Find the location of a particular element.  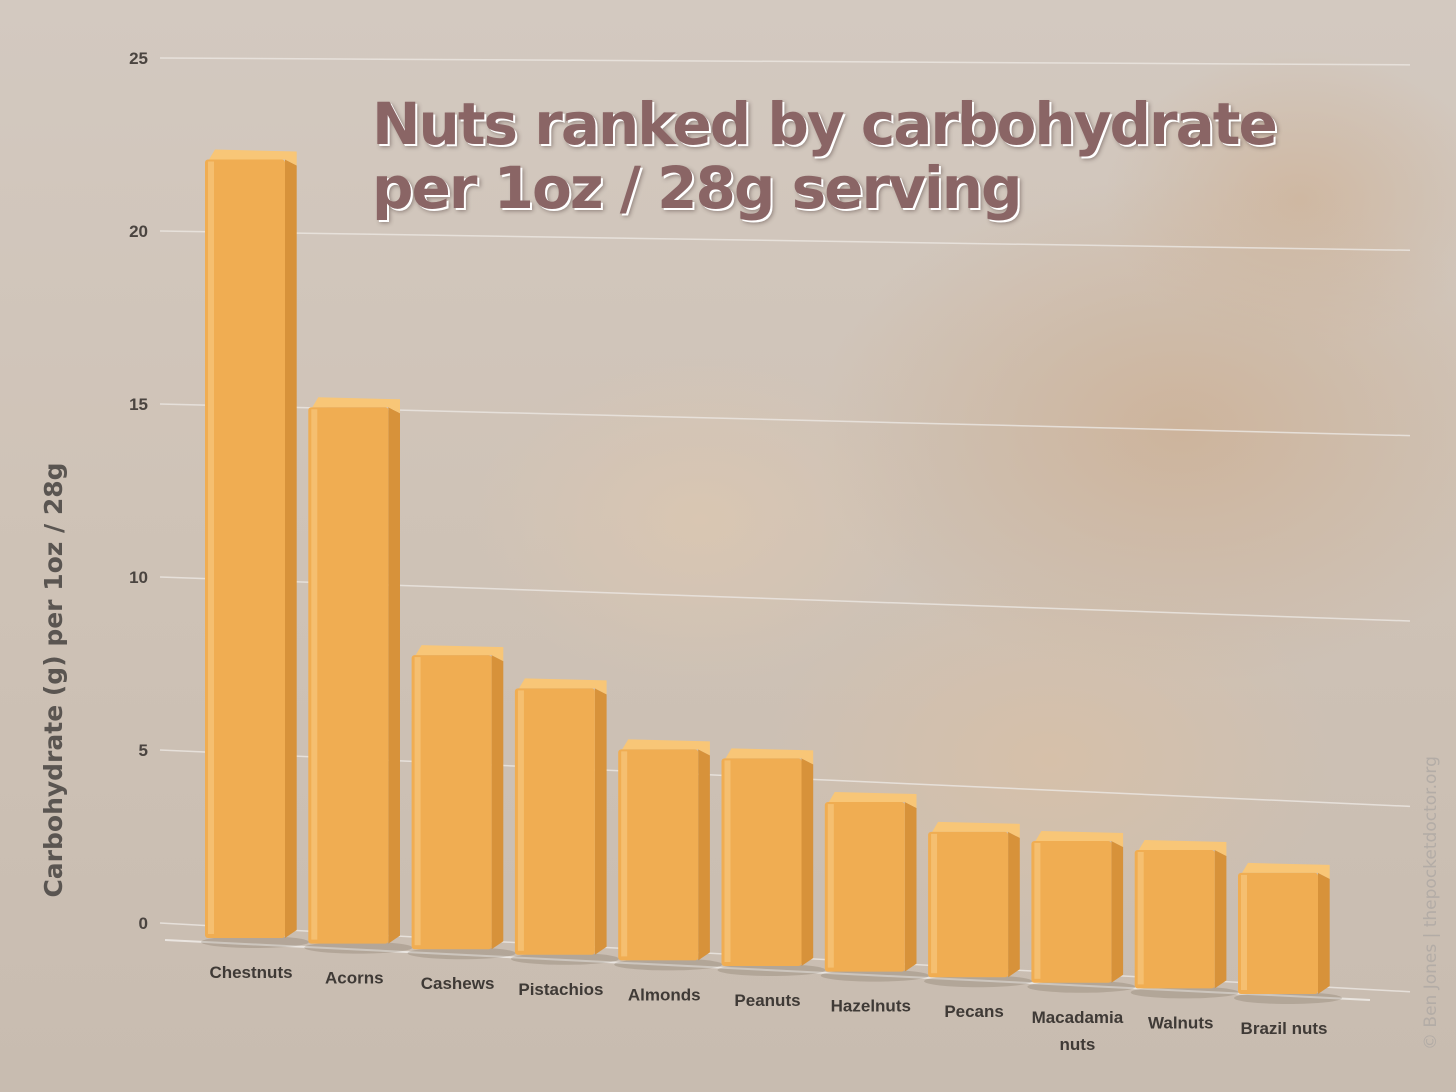

chart-title-line-1: Nuts ranked by carbohydrate is located at coordinates (825, 124).